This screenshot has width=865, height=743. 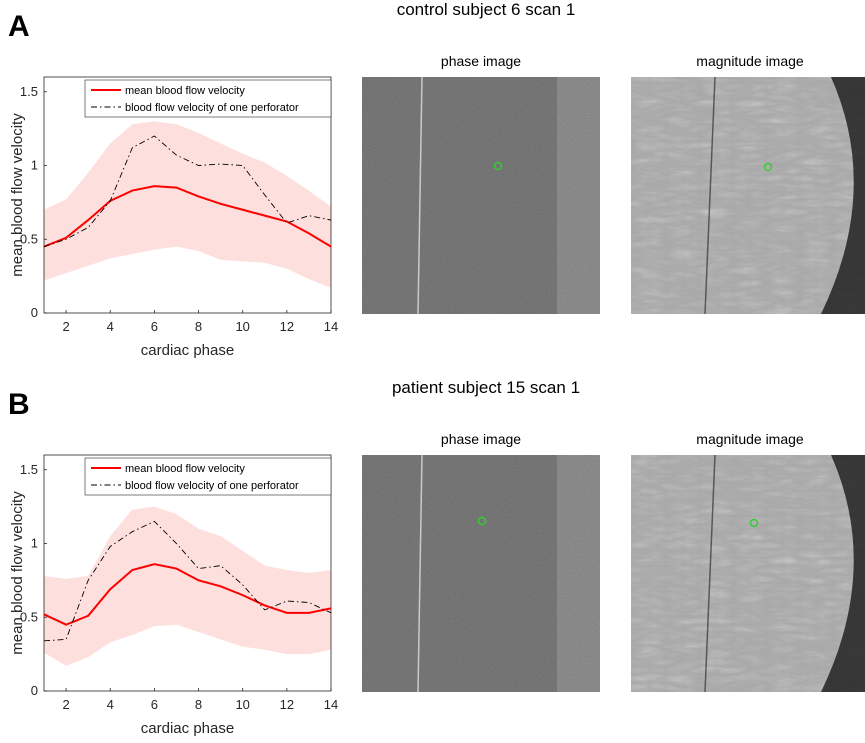 I want to click on panel-label: A, so click(x=19, y=26).